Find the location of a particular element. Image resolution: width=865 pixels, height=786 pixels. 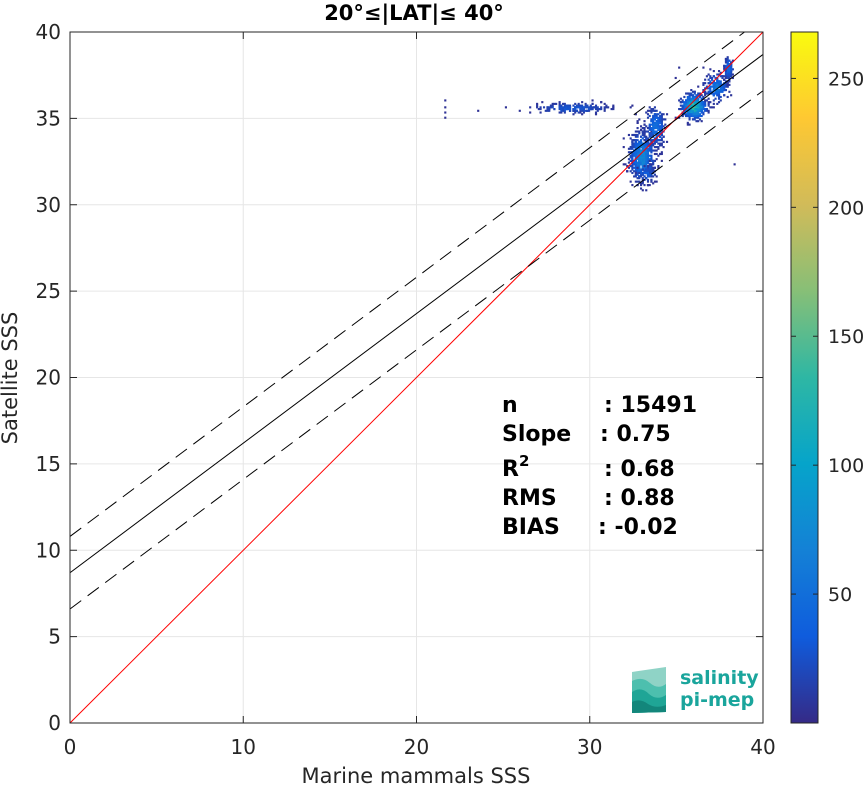

y-tick-label: 10 is located at coordinates (48, 550).